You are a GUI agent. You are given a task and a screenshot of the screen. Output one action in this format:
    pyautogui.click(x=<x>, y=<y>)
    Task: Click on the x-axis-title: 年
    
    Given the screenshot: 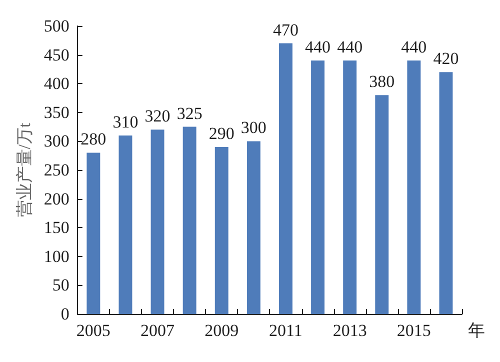 What is the action you would take?
    pyautogui.click(x=476, y=330)
    